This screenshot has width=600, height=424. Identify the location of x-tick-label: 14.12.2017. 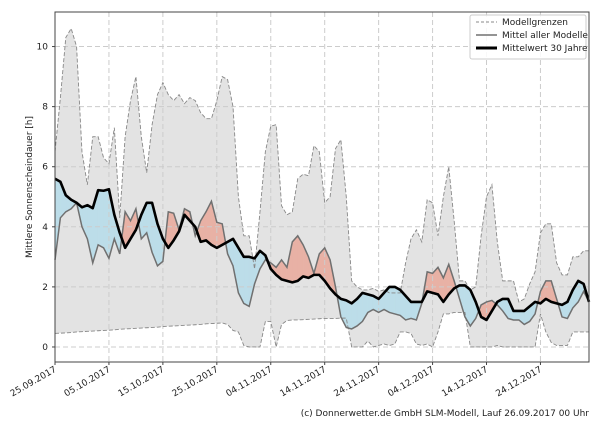
(465, 382).